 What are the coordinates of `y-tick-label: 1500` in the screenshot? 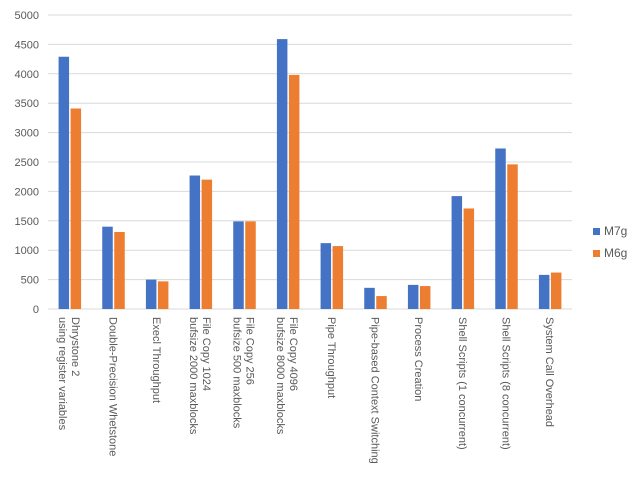 It's located at (27, 222).